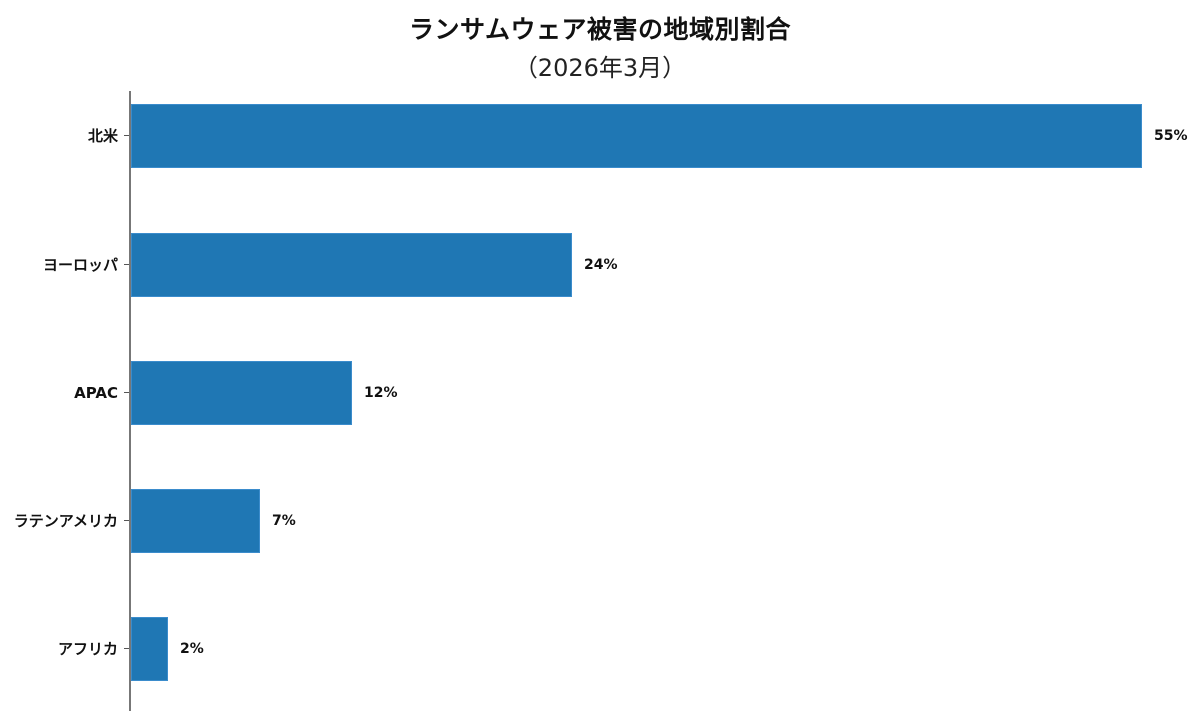  I want to click on value-label: 55%, so click(1171, 136).